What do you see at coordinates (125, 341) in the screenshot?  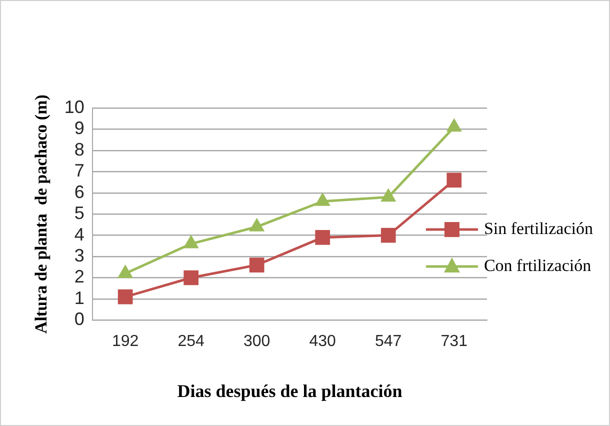 I see `x-tick-label: 192` at bounding box center [125, 341].